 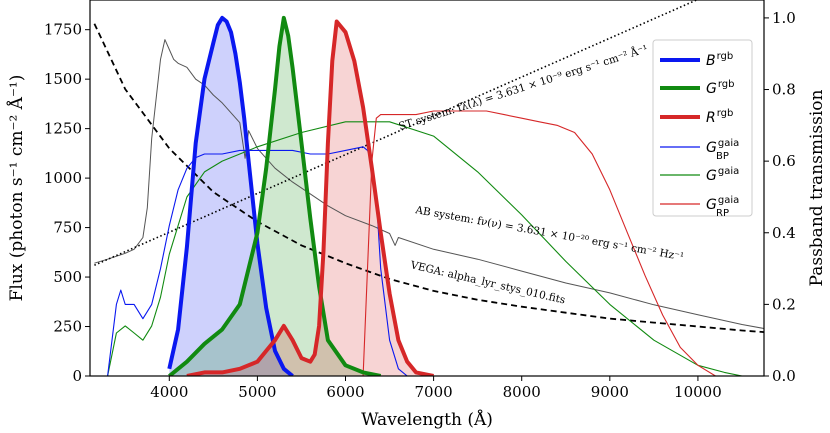 I want to click on b-rgb-line, so click(x=230, y=195).